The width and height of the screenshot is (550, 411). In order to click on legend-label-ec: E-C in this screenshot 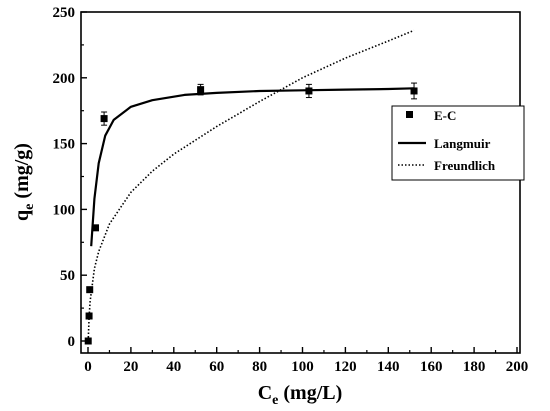, I will do `click(445, 115)`.